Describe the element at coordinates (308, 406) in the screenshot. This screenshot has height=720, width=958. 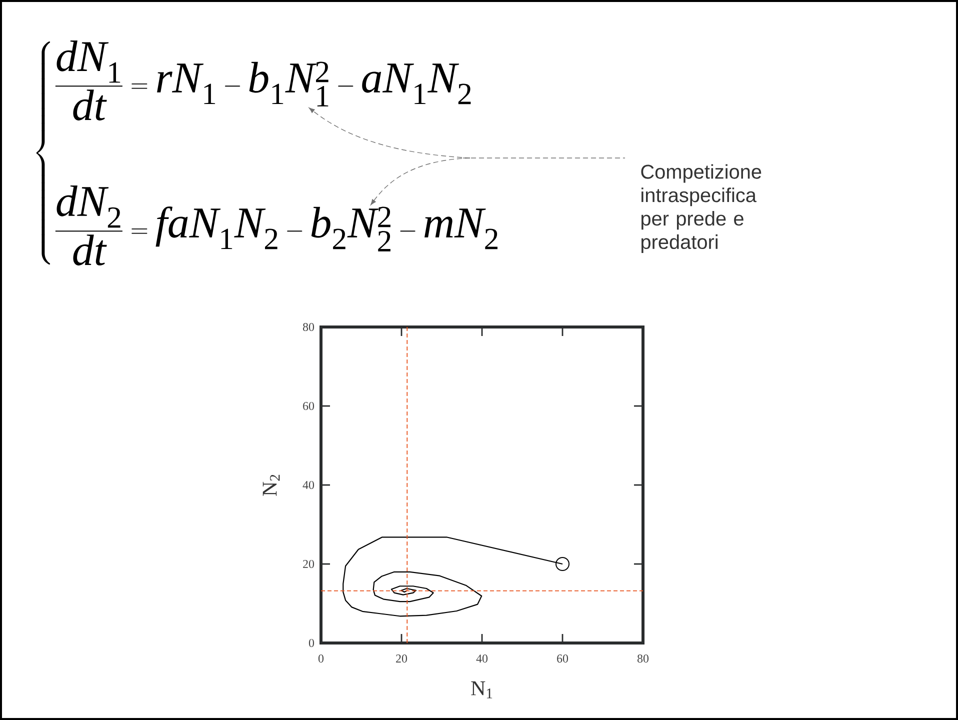
I see `y-tick-label: 60` at that location.